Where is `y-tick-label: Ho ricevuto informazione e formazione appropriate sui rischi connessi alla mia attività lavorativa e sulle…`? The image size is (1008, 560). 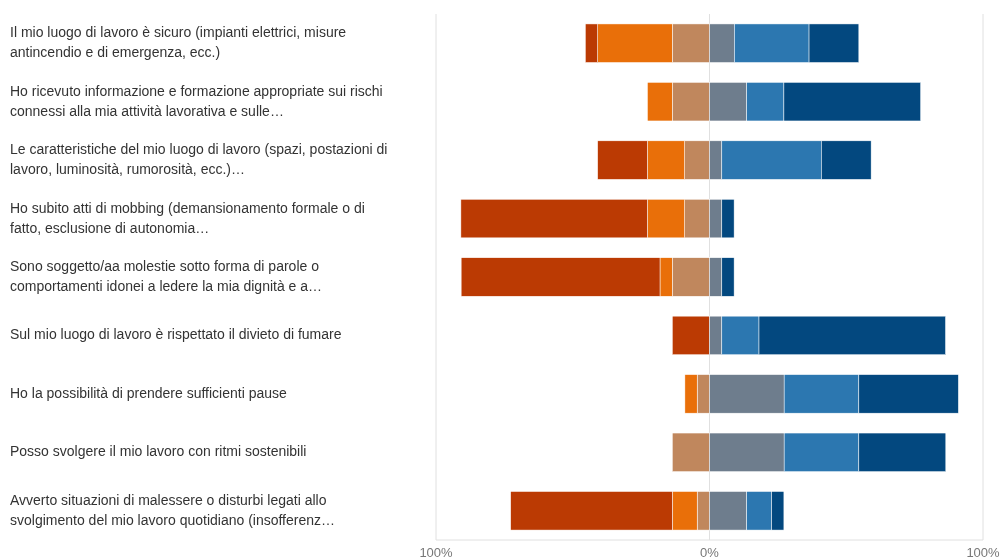
y-tick-label: Ho ricevuto informazione e formazione appropriate sui rischi connessi alla mia attività lavorativa e sulle… is located at coordinates (196, 100).